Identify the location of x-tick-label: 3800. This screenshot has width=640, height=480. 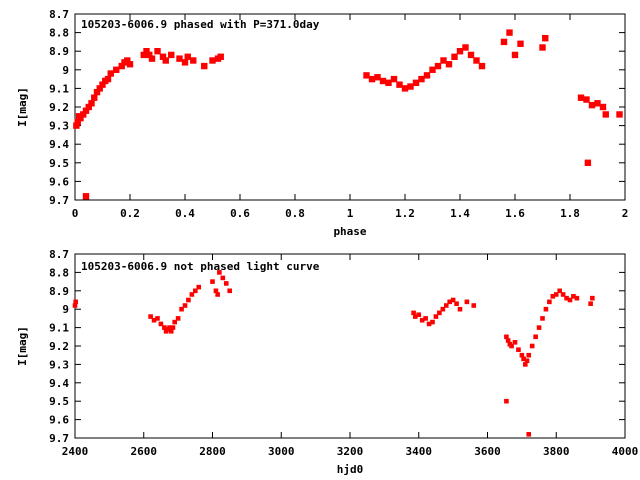
(556, 451).